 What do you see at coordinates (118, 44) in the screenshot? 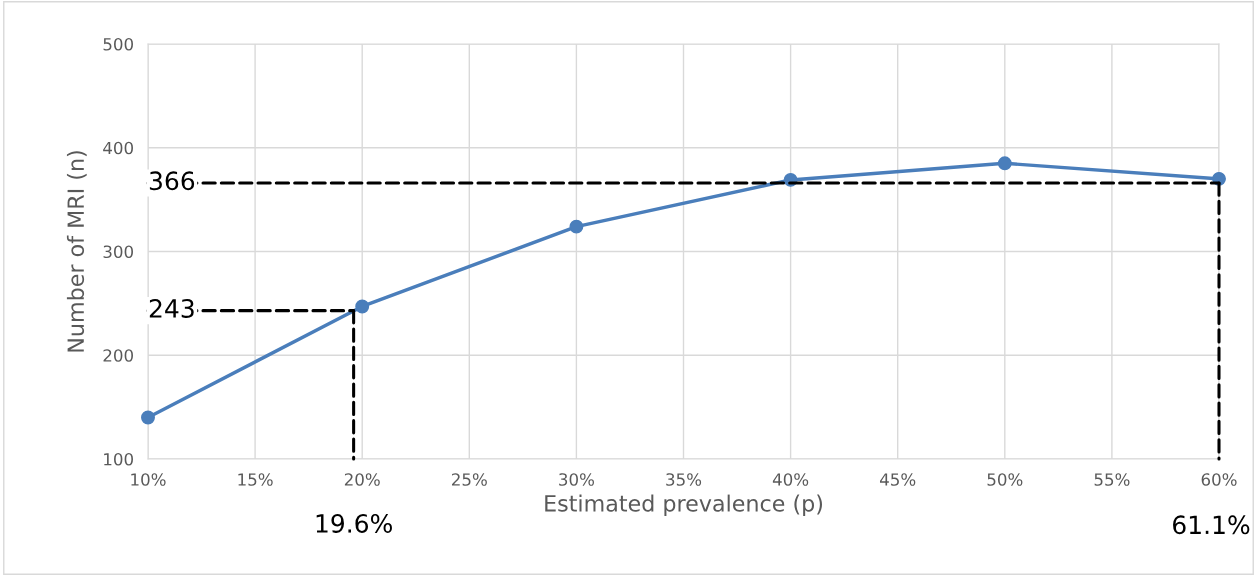
I see `y-tick-label: 500` at bounding box center [118, 44].